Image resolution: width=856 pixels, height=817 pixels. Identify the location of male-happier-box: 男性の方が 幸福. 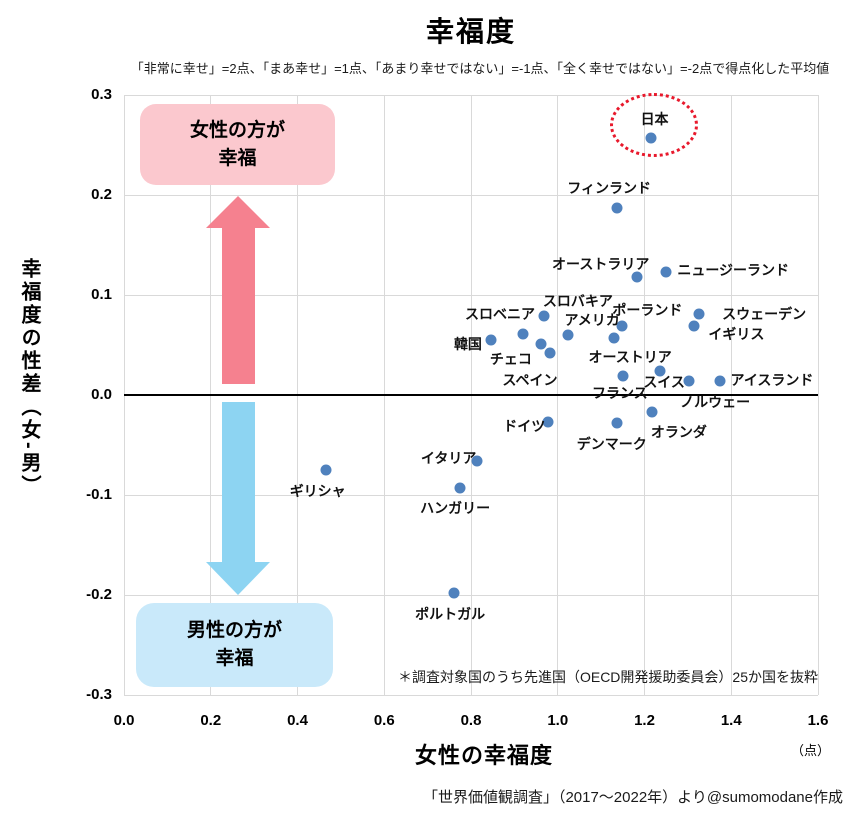
(234, 645).